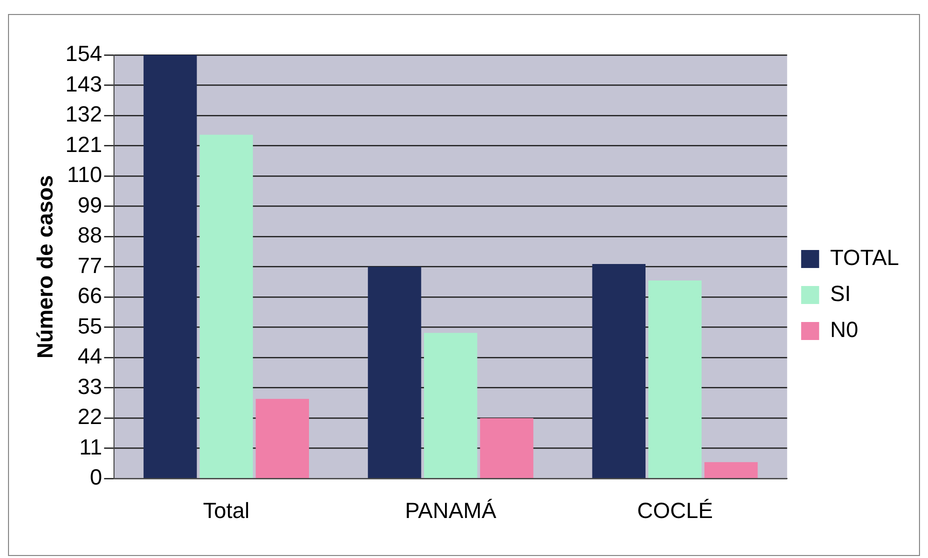 The image size is (928, 558). Describe the element at coordinates (844, 329) in the screenshot. I see `legend-label: N0` at that location.